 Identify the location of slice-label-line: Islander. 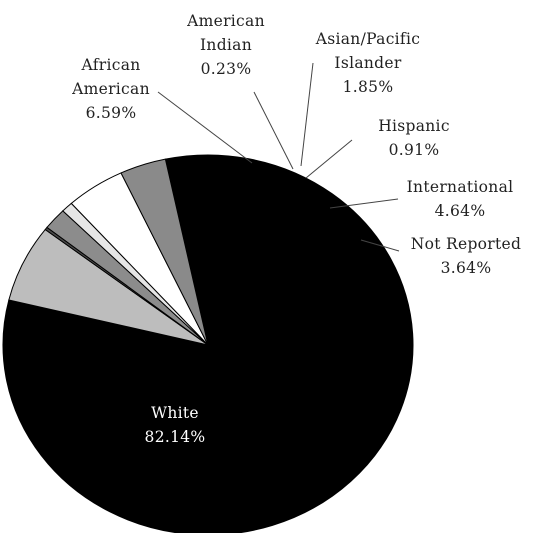
(367, 63).